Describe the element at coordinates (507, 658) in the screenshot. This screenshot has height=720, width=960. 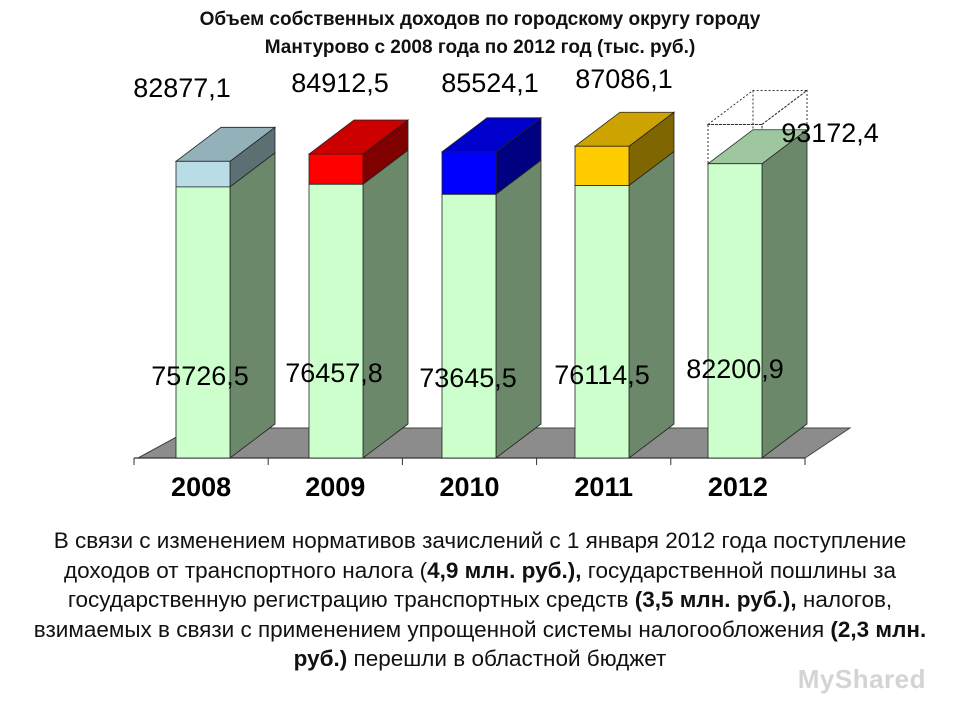
I see `caption-text-4: перешли в областной бюджет` at that location.